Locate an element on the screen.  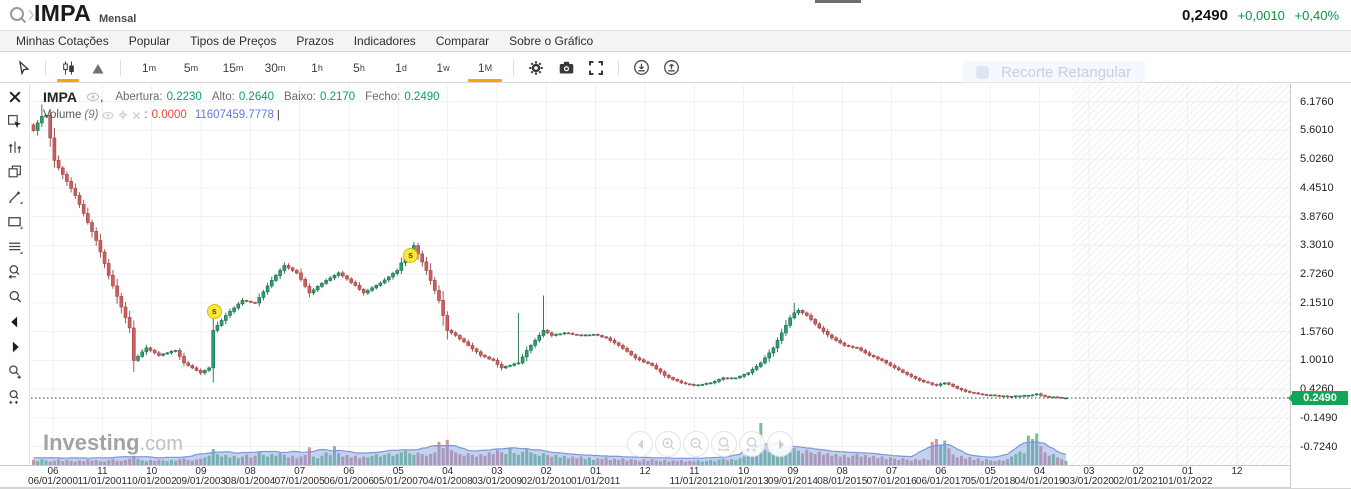
nav-zoom-reset-button is located at coordinates (724, 444).